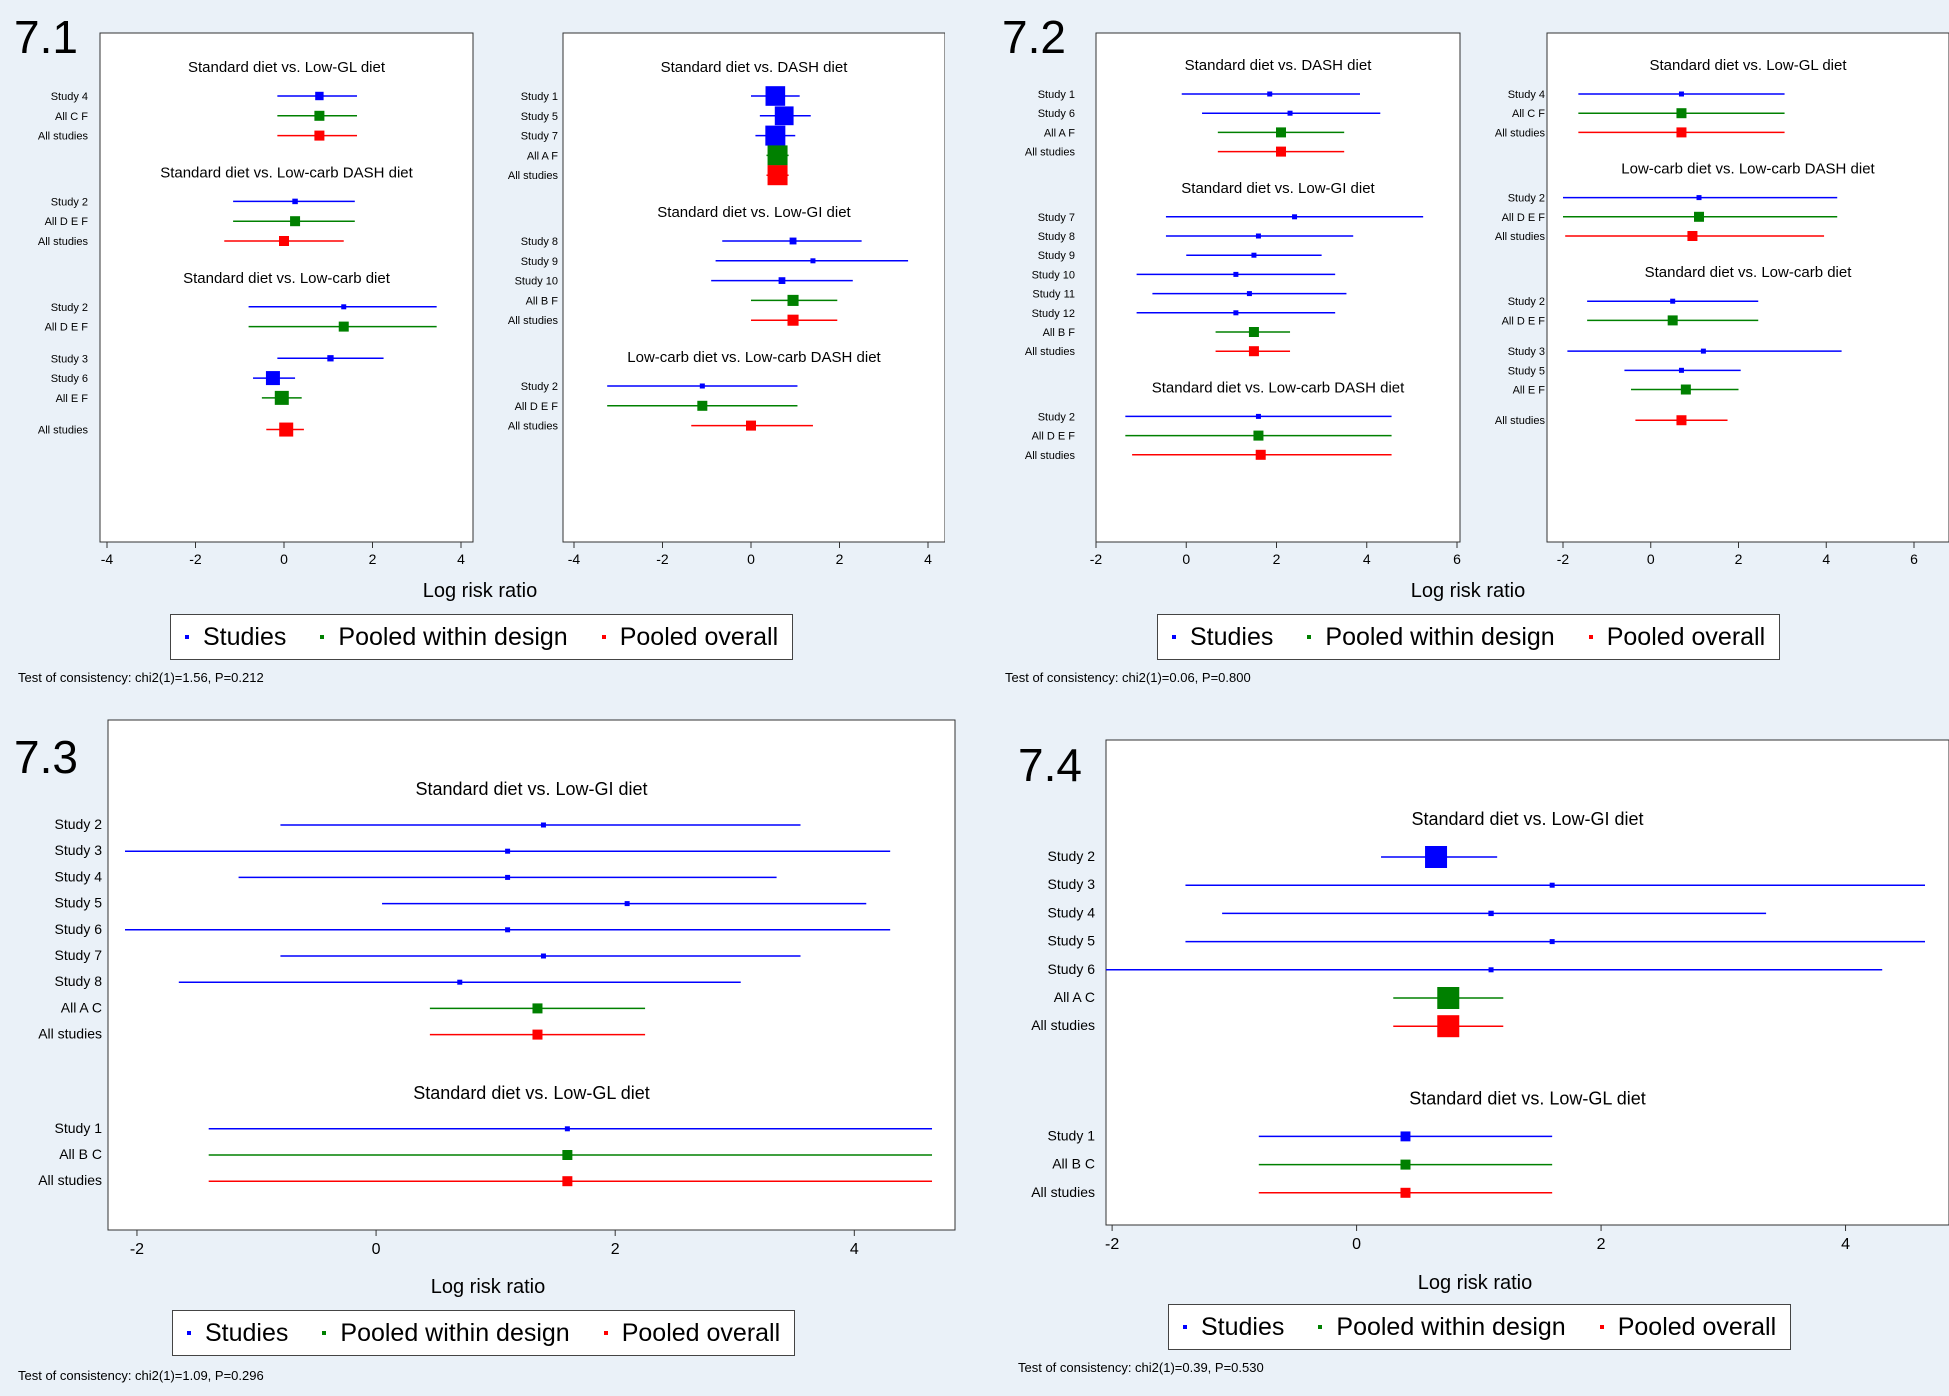 This screenshot has height=1396, width=1949. What do you see at coordinates (107, 559) in the screenshot?
I see `x-tick-label: -4` at bounding box center [107, 559].